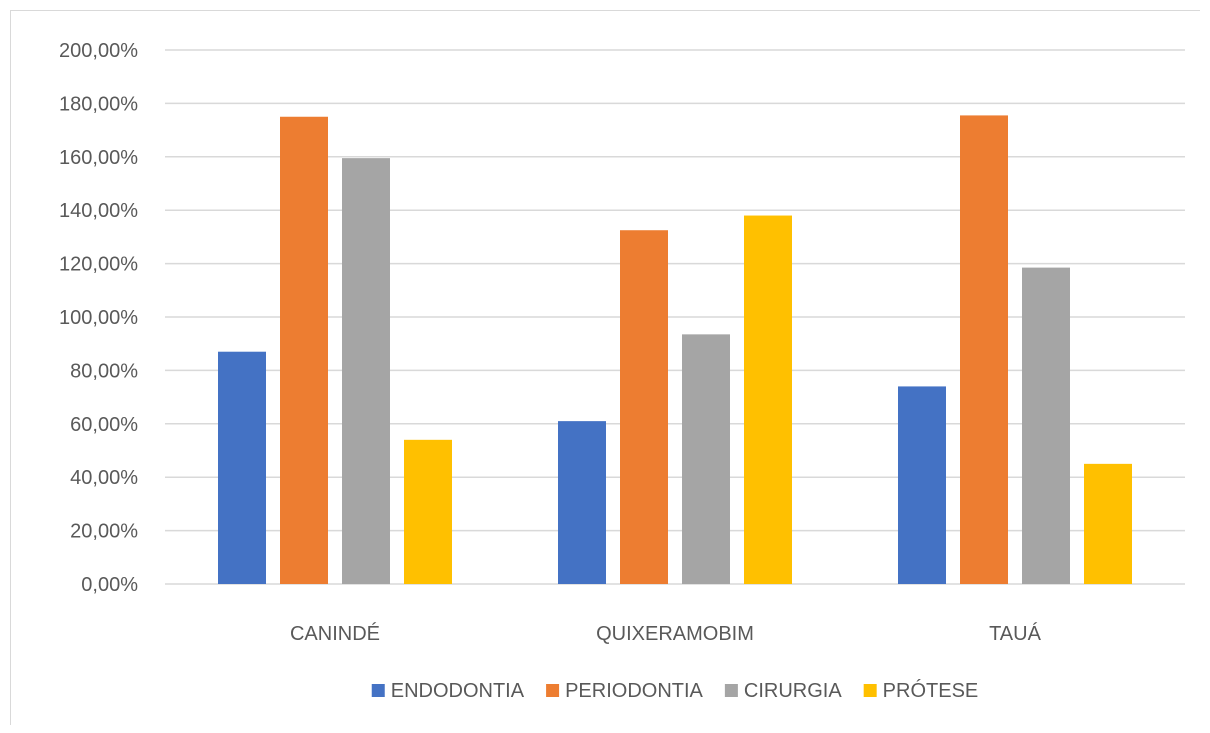 The height and width of the screenshot is (733, 1210). I want to click on legend-label: PRÓTESE, so click(931, 690).